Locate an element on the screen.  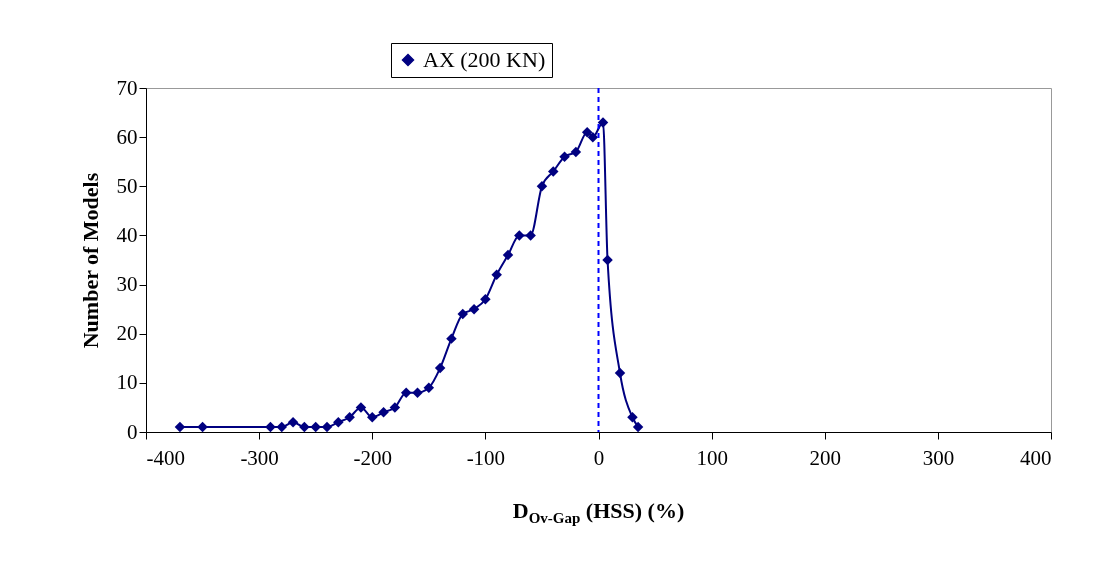
y-tick-label: 60 is located at coordinates (127, 136).